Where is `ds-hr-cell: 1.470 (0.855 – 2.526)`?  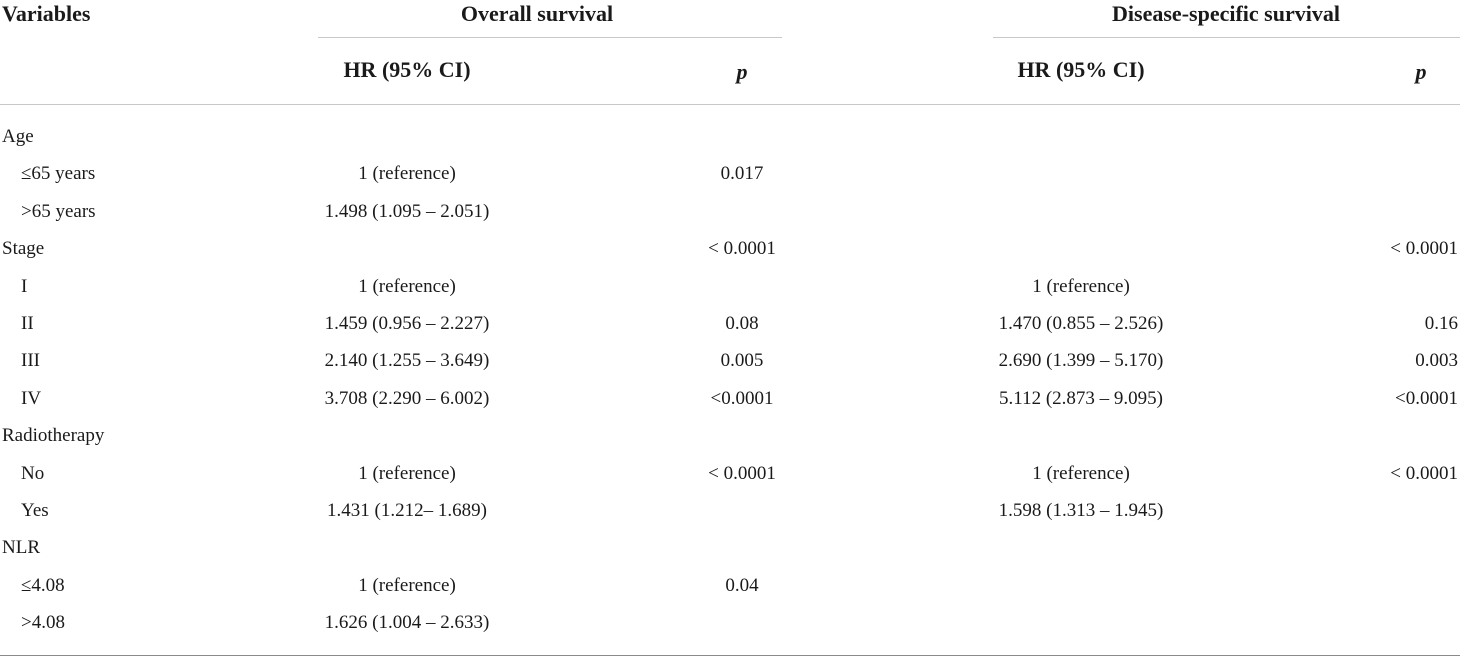 ds-hr-cell: 1.470 (0.855 – 2.526) is located at coordinates (1081, 323).